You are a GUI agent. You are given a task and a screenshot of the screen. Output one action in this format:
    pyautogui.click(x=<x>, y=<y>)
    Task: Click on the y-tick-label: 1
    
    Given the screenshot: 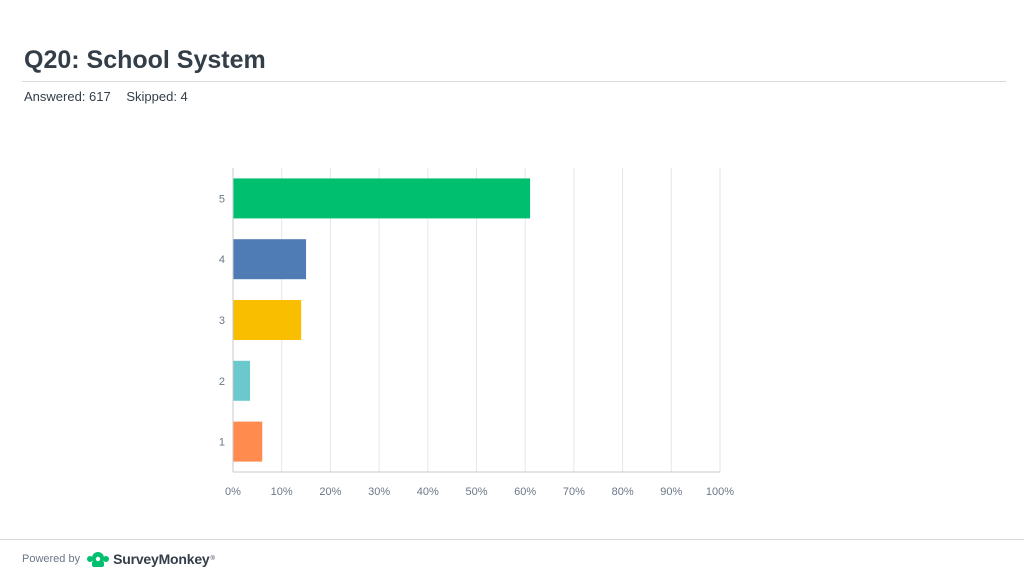 What is the action you would take?
    pyautogui.click(x=222, y=443)
    